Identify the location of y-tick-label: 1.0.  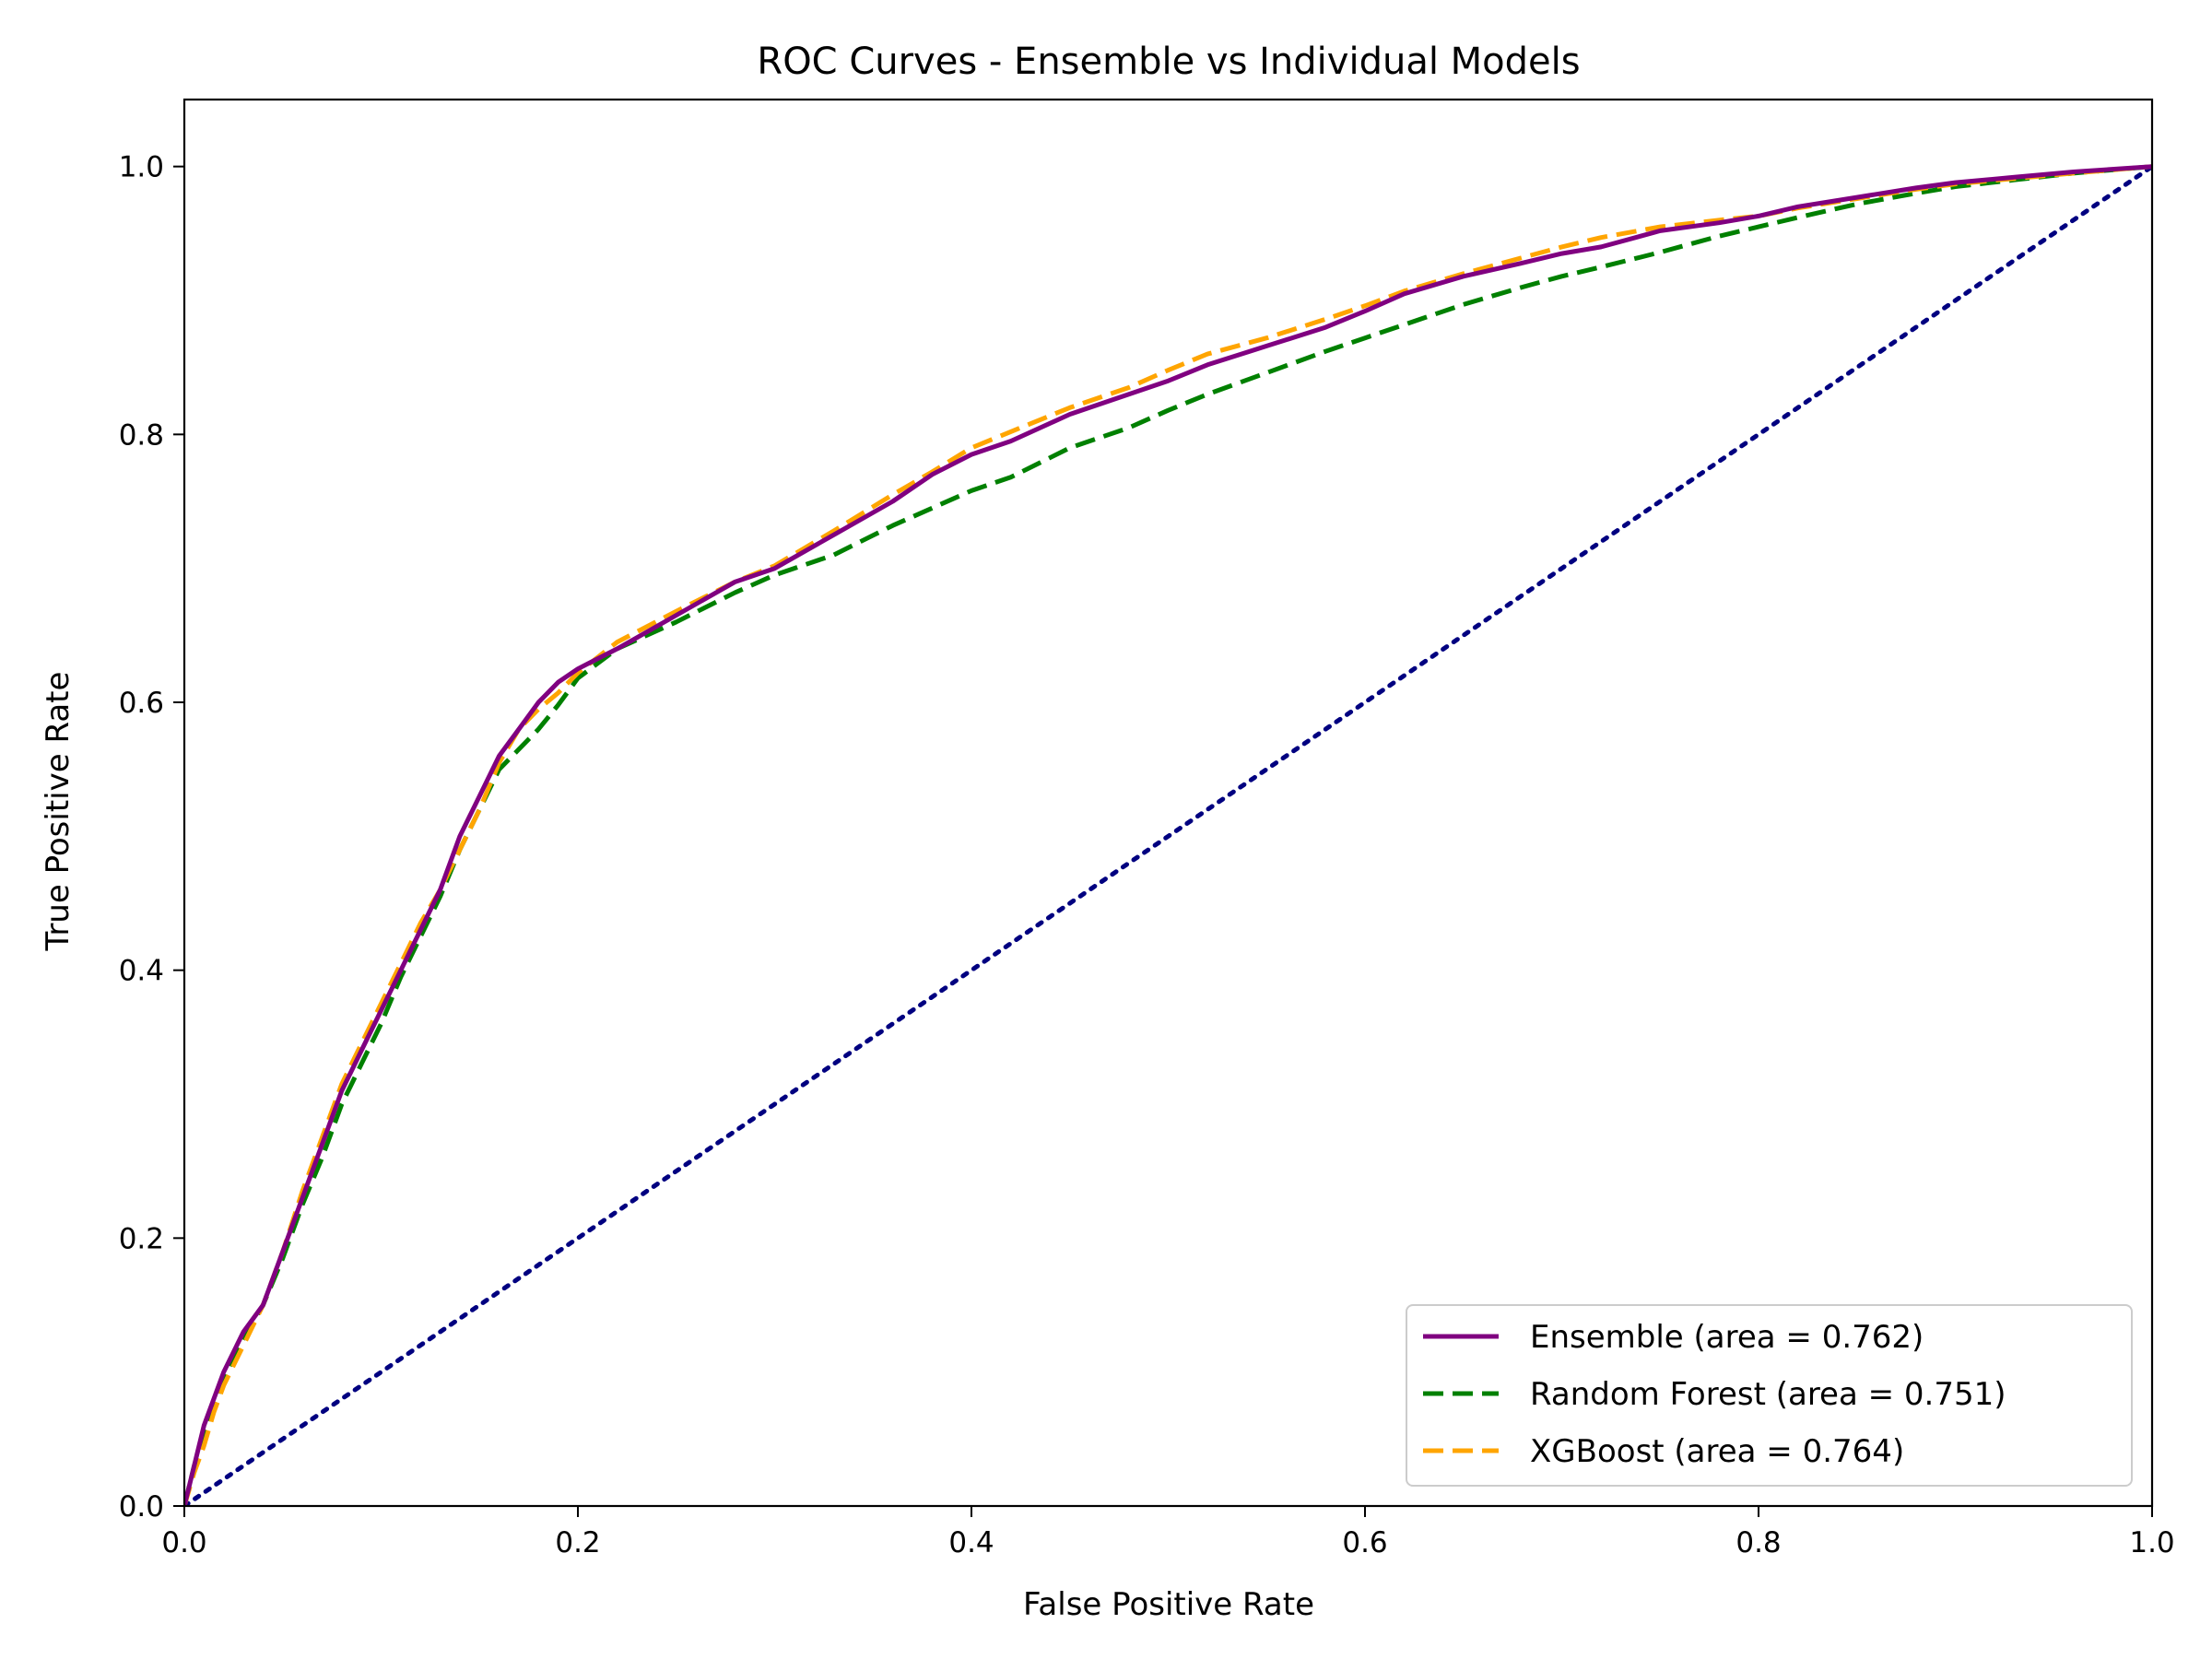
(141, 167).